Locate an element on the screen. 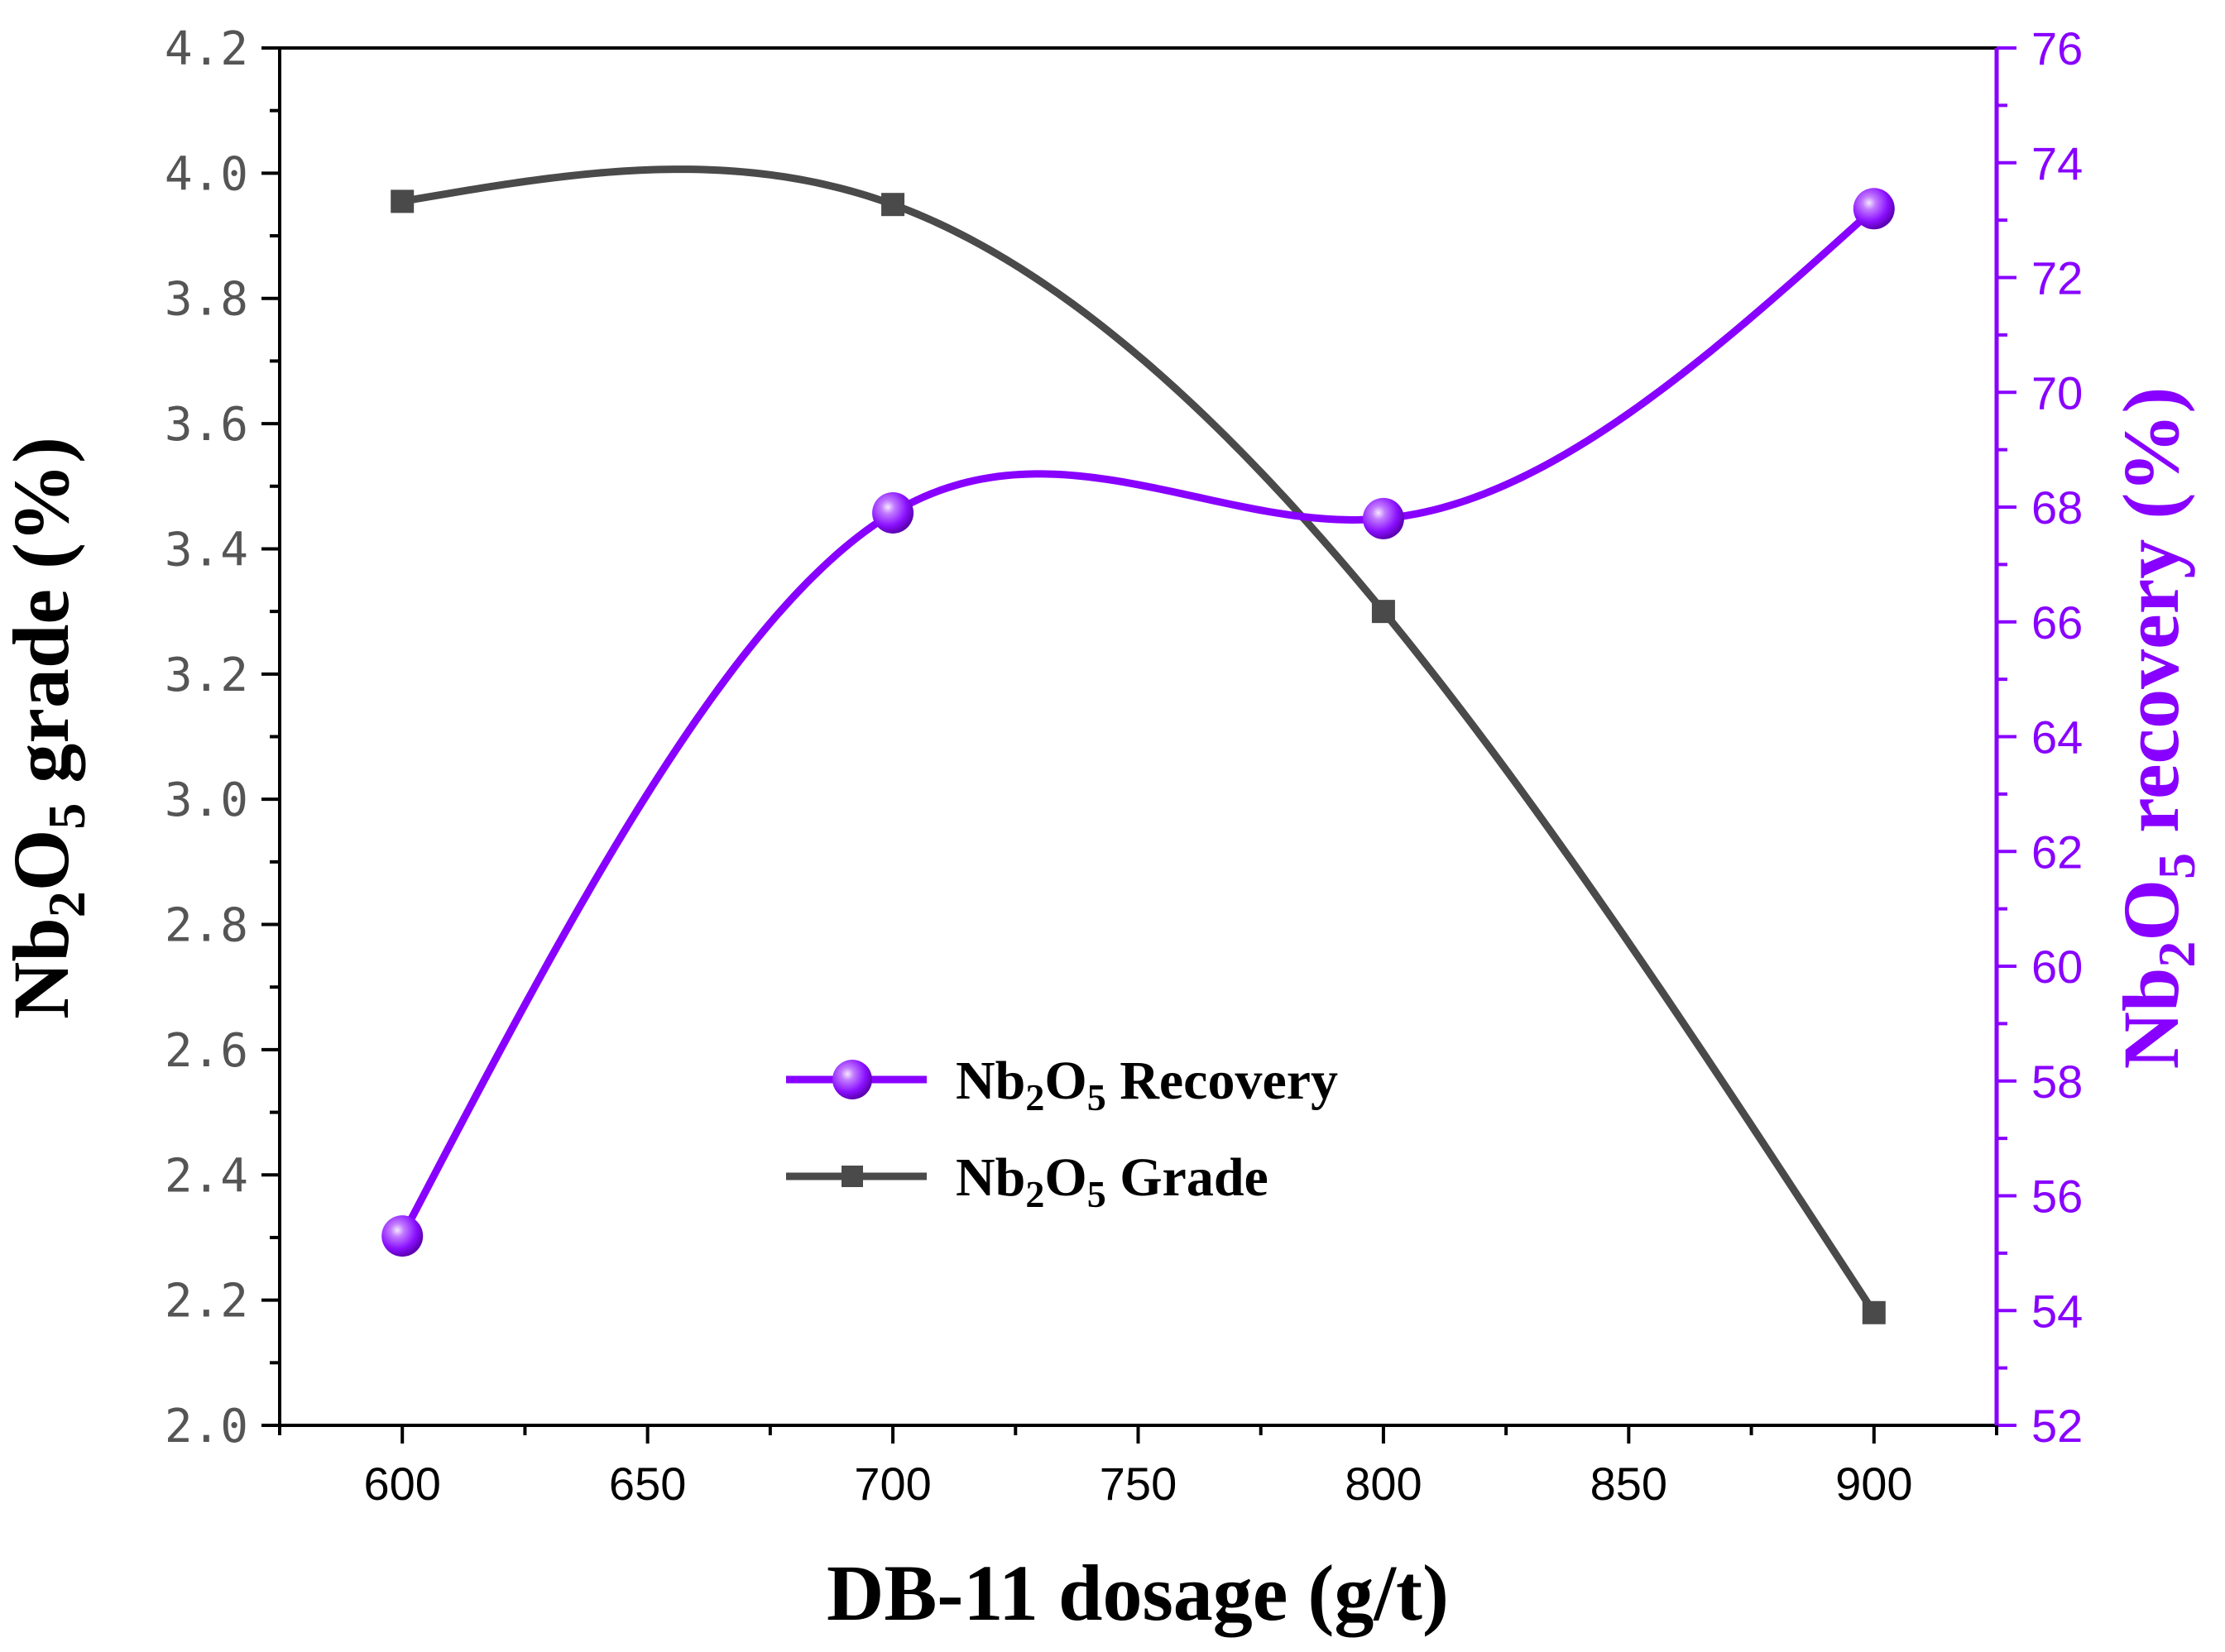  y-left-tick-label: 2.2 is located at coordinates (206, 1302).